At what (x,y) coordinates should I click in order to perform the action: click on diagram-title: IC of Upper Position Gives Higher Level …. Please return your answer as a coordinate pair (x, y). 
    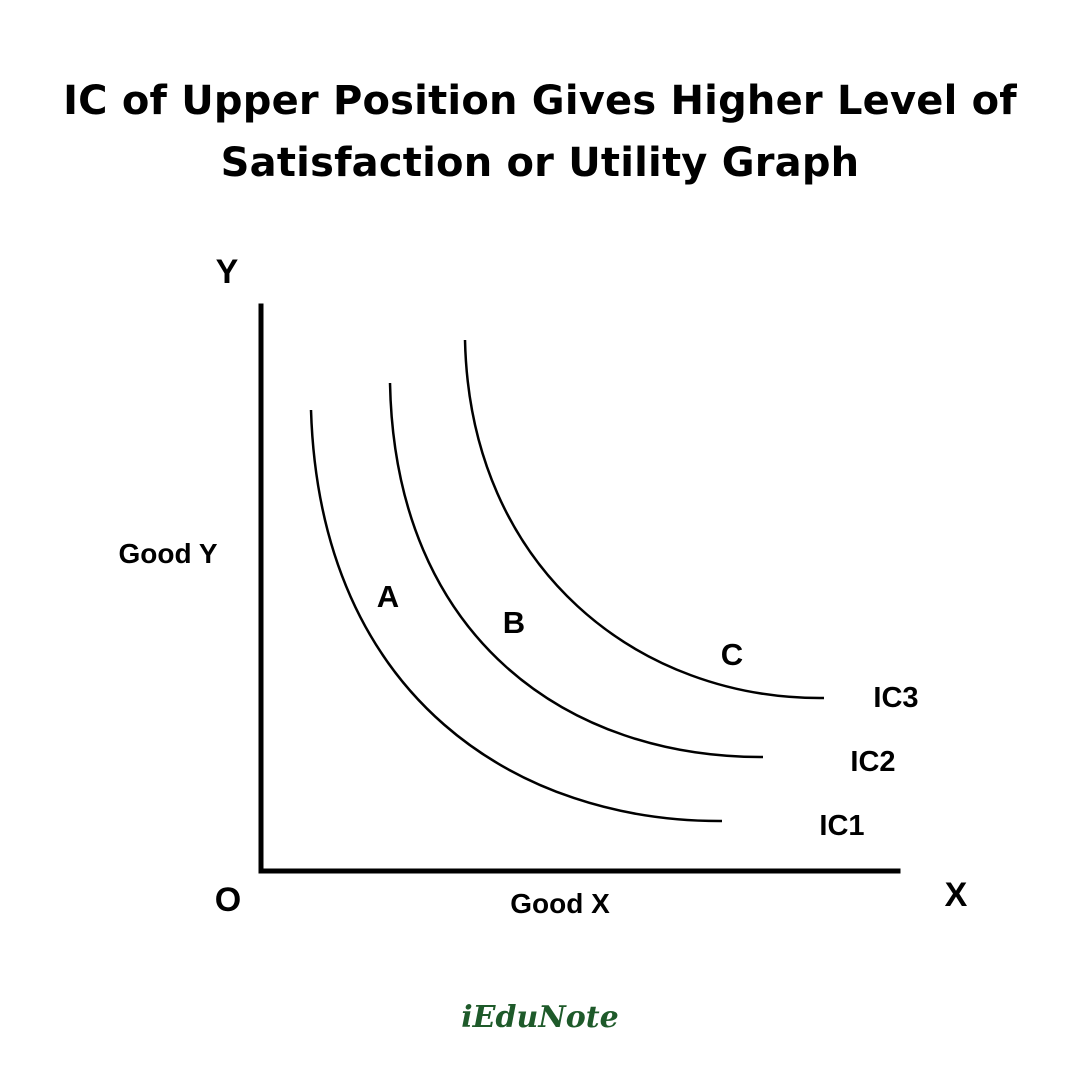
    Looking at the image, I should click on (540, 132).